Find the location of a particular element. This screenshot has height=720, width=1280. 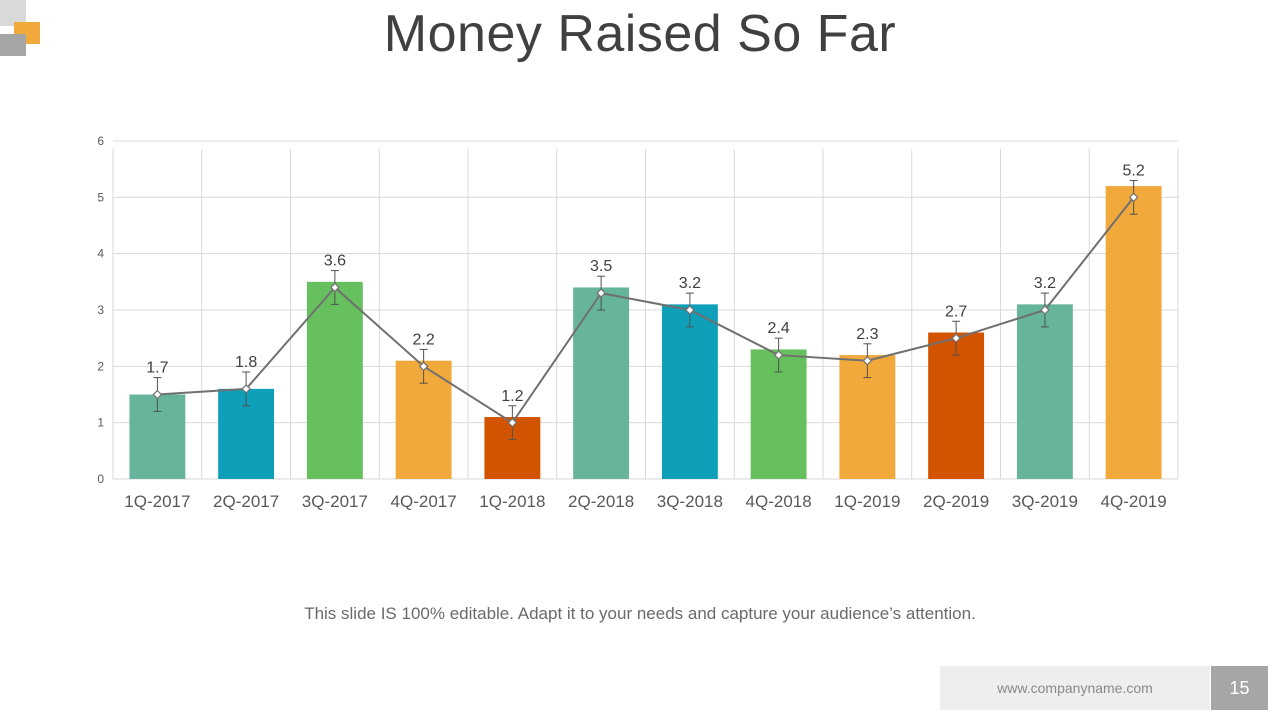

slide-title: Money Raised So Far is located at coordinates (640, 34).